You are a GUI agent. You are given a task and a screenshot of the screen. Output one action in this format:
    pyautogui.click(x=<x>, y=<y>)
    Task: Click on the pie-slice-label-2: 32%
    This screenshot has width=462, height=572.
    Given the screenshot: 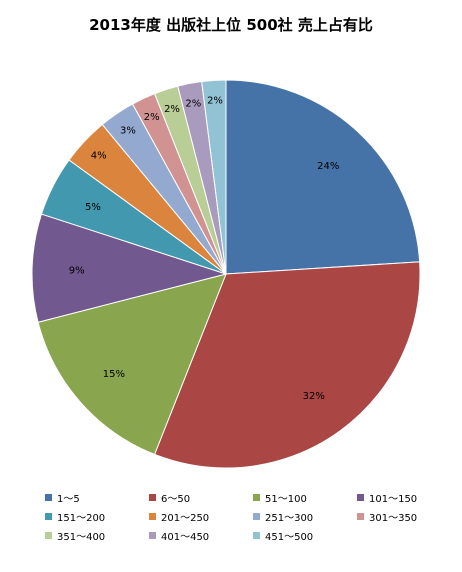 What is the action you would take?
    pyautogui.click(x=314, y=396)
    